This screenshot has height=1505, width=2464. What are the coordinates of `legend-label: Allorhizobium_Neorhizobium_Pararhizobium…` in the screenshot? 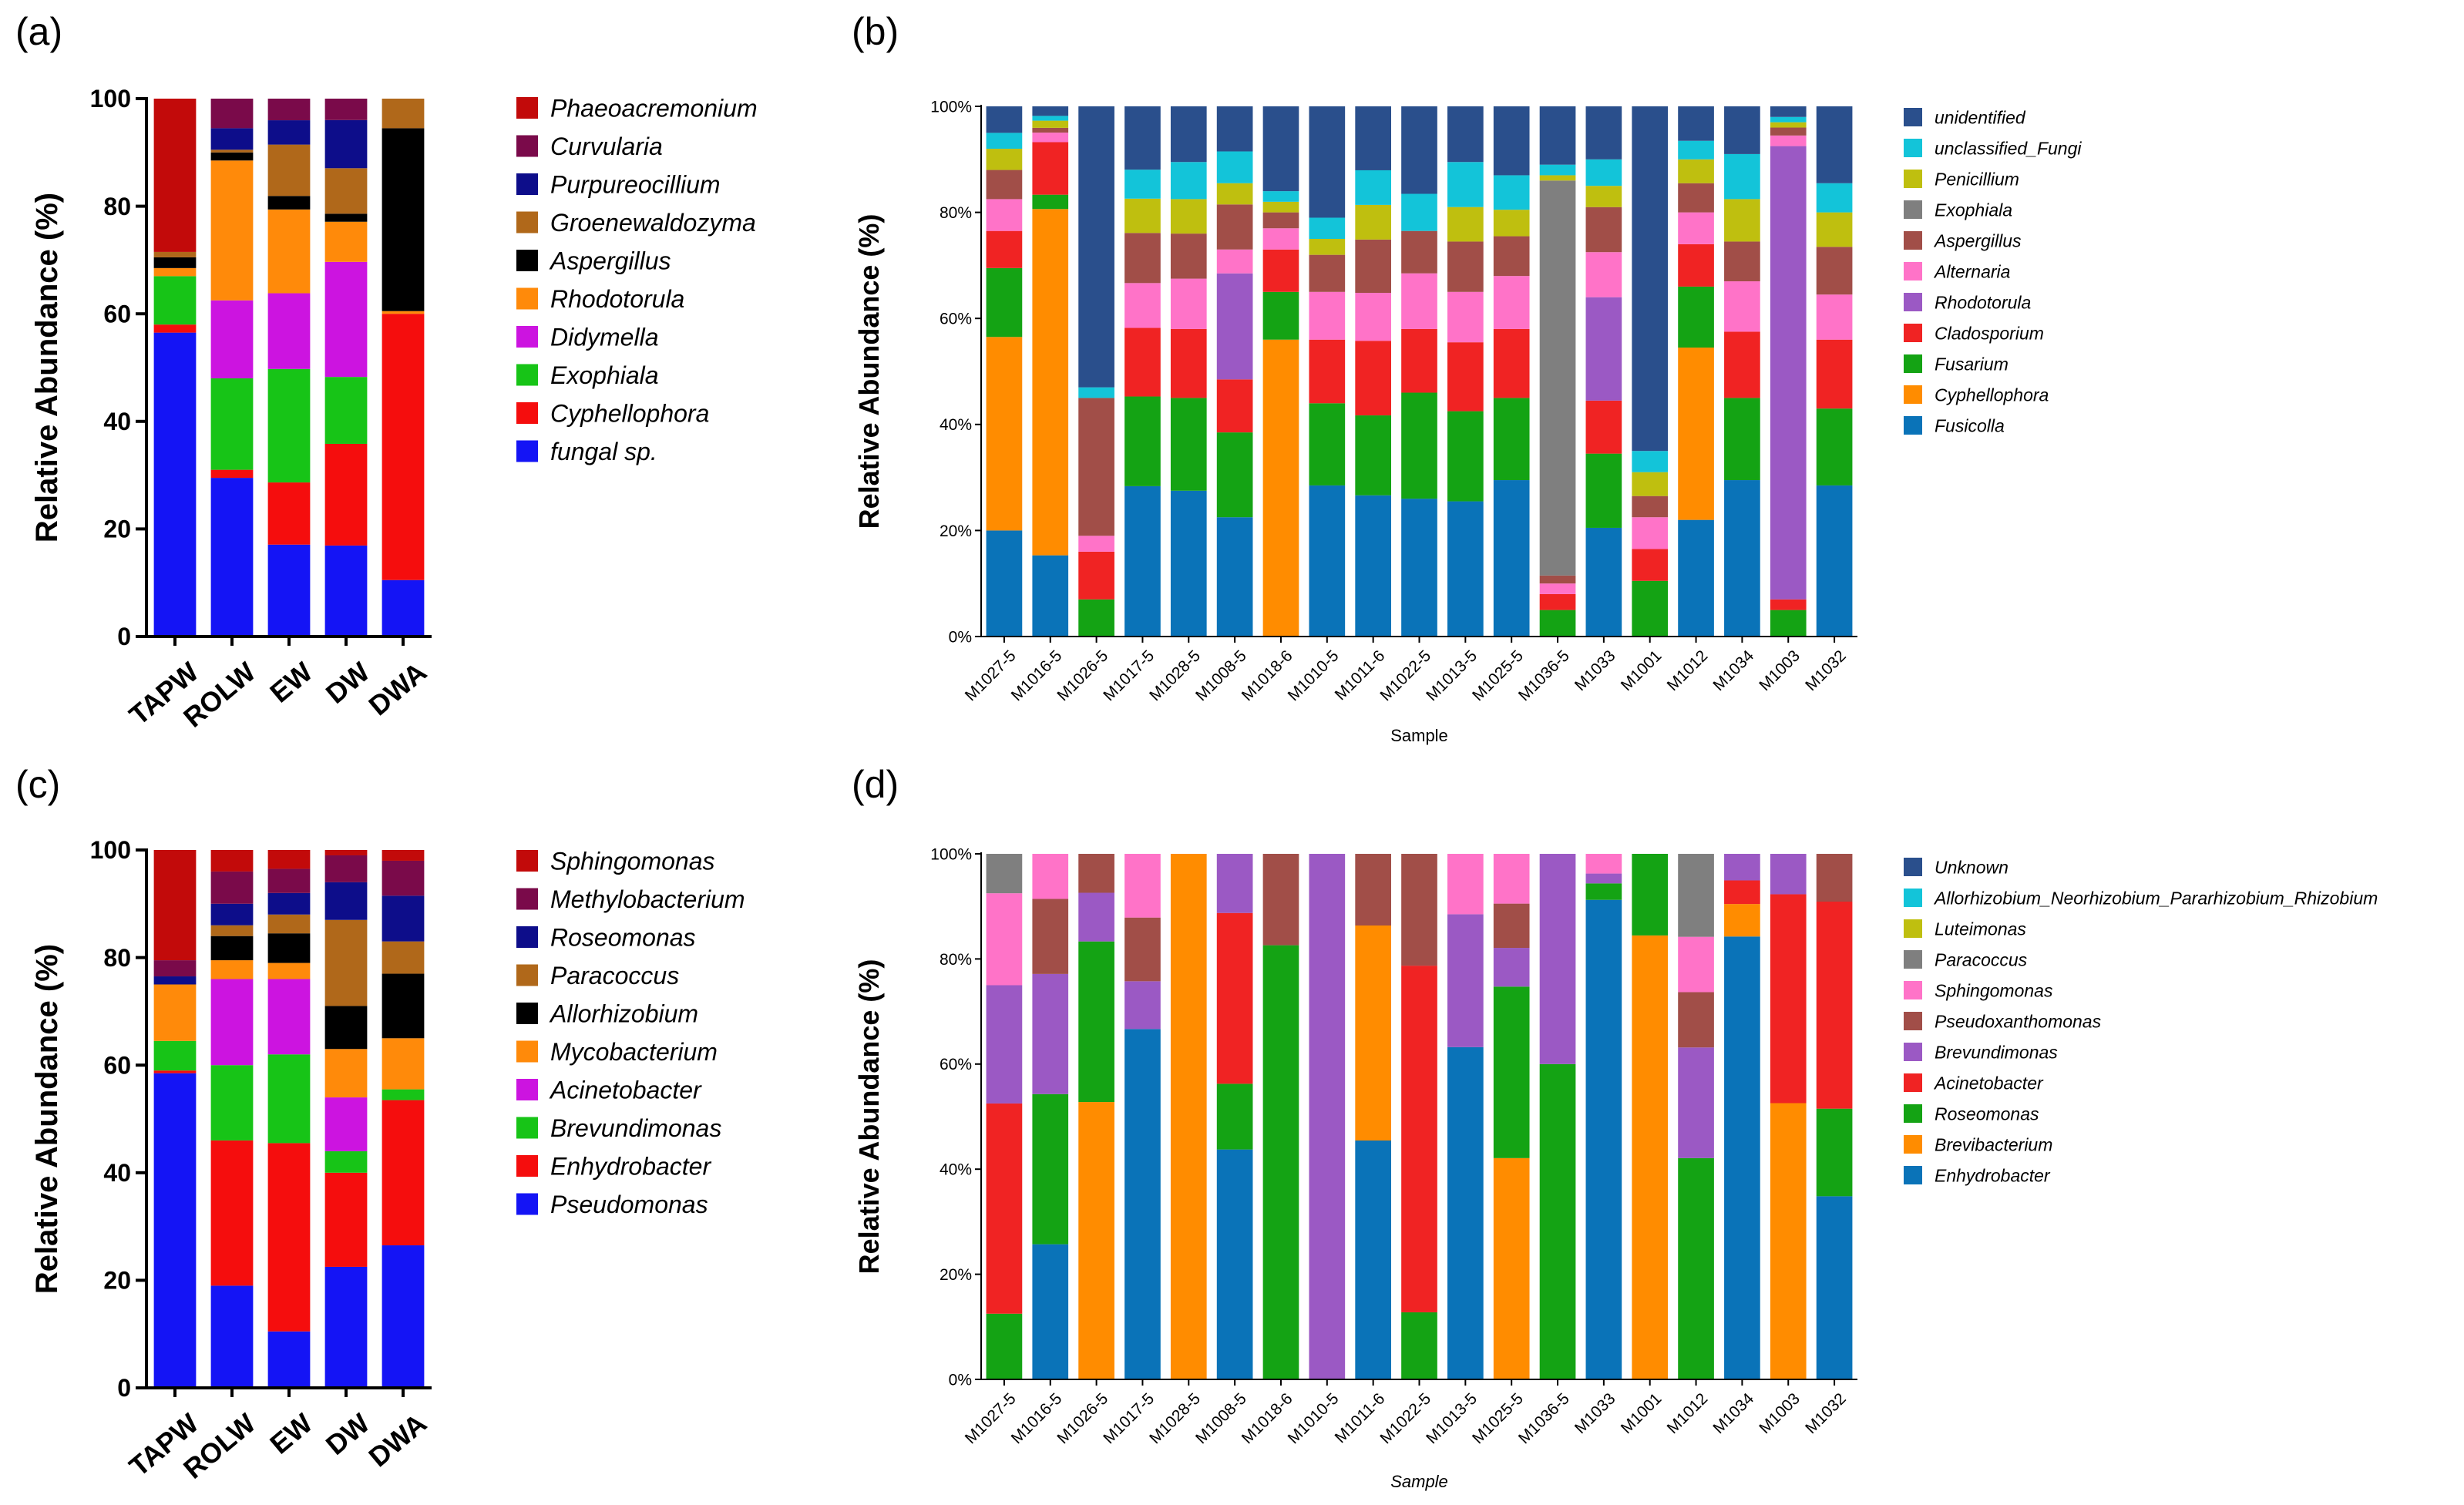 It's located at (2155, 898).